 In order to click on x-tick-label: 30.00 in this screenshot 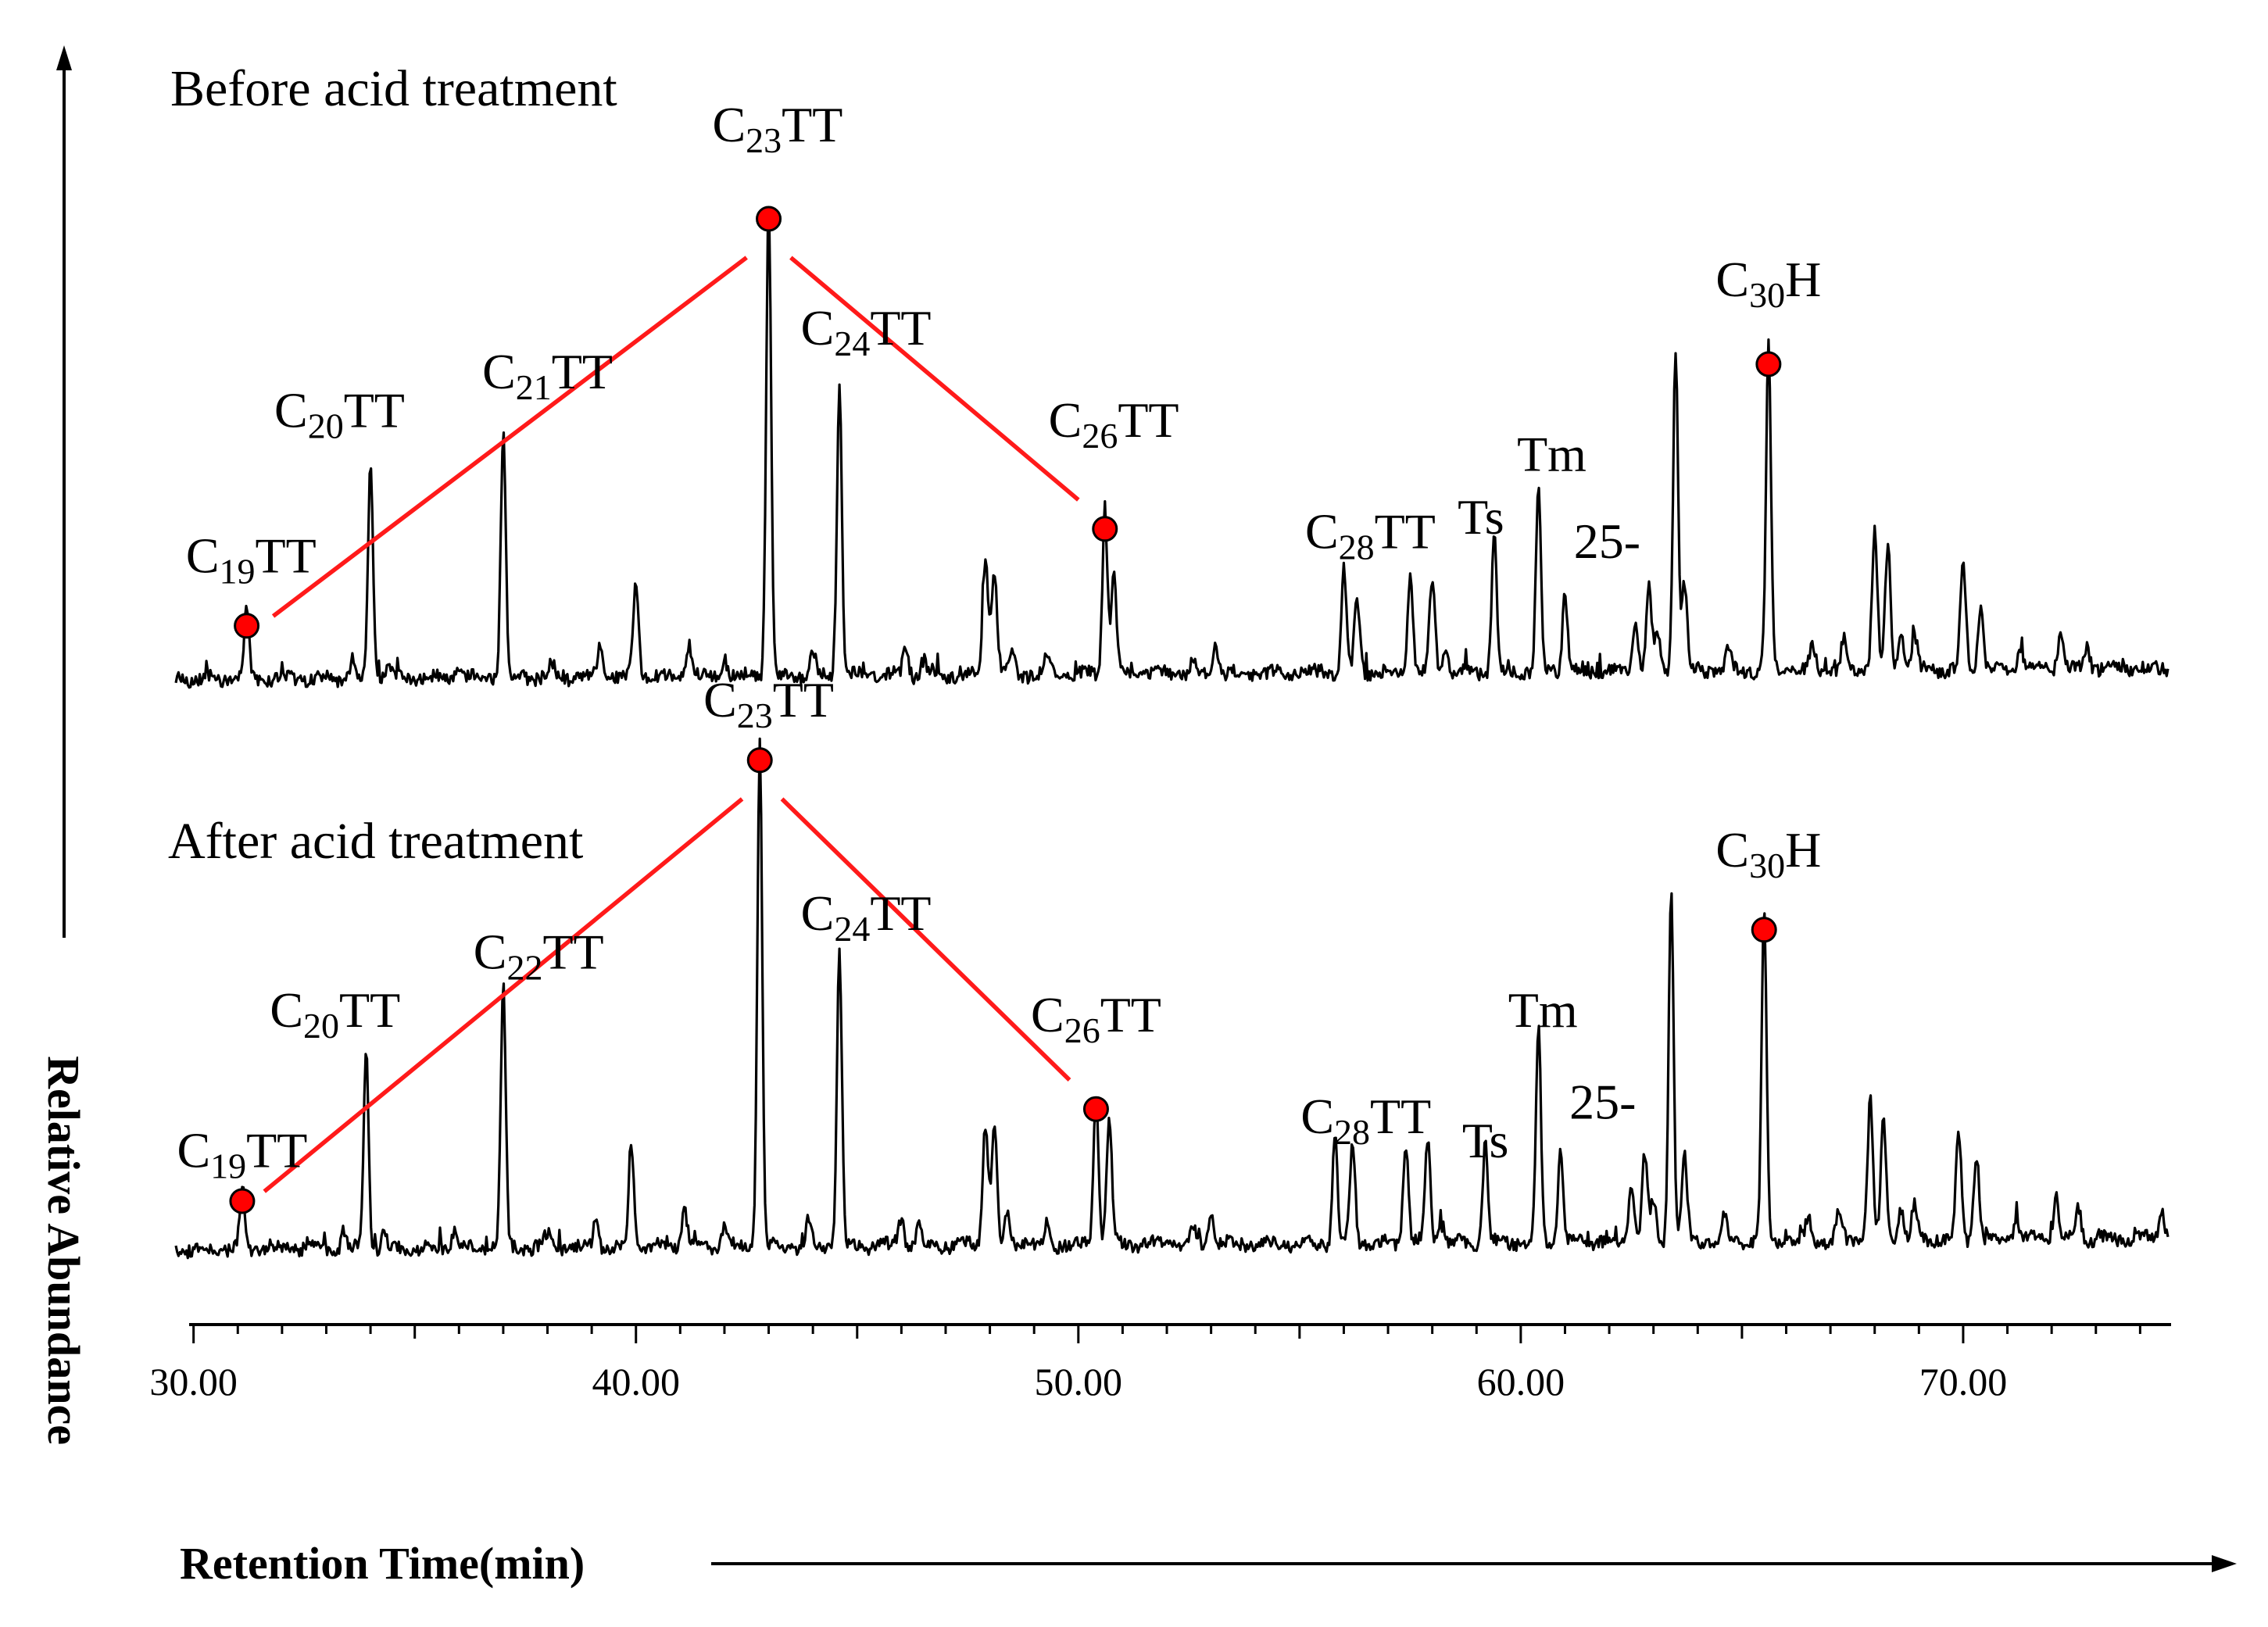, I will do `click(194, 1382)`.